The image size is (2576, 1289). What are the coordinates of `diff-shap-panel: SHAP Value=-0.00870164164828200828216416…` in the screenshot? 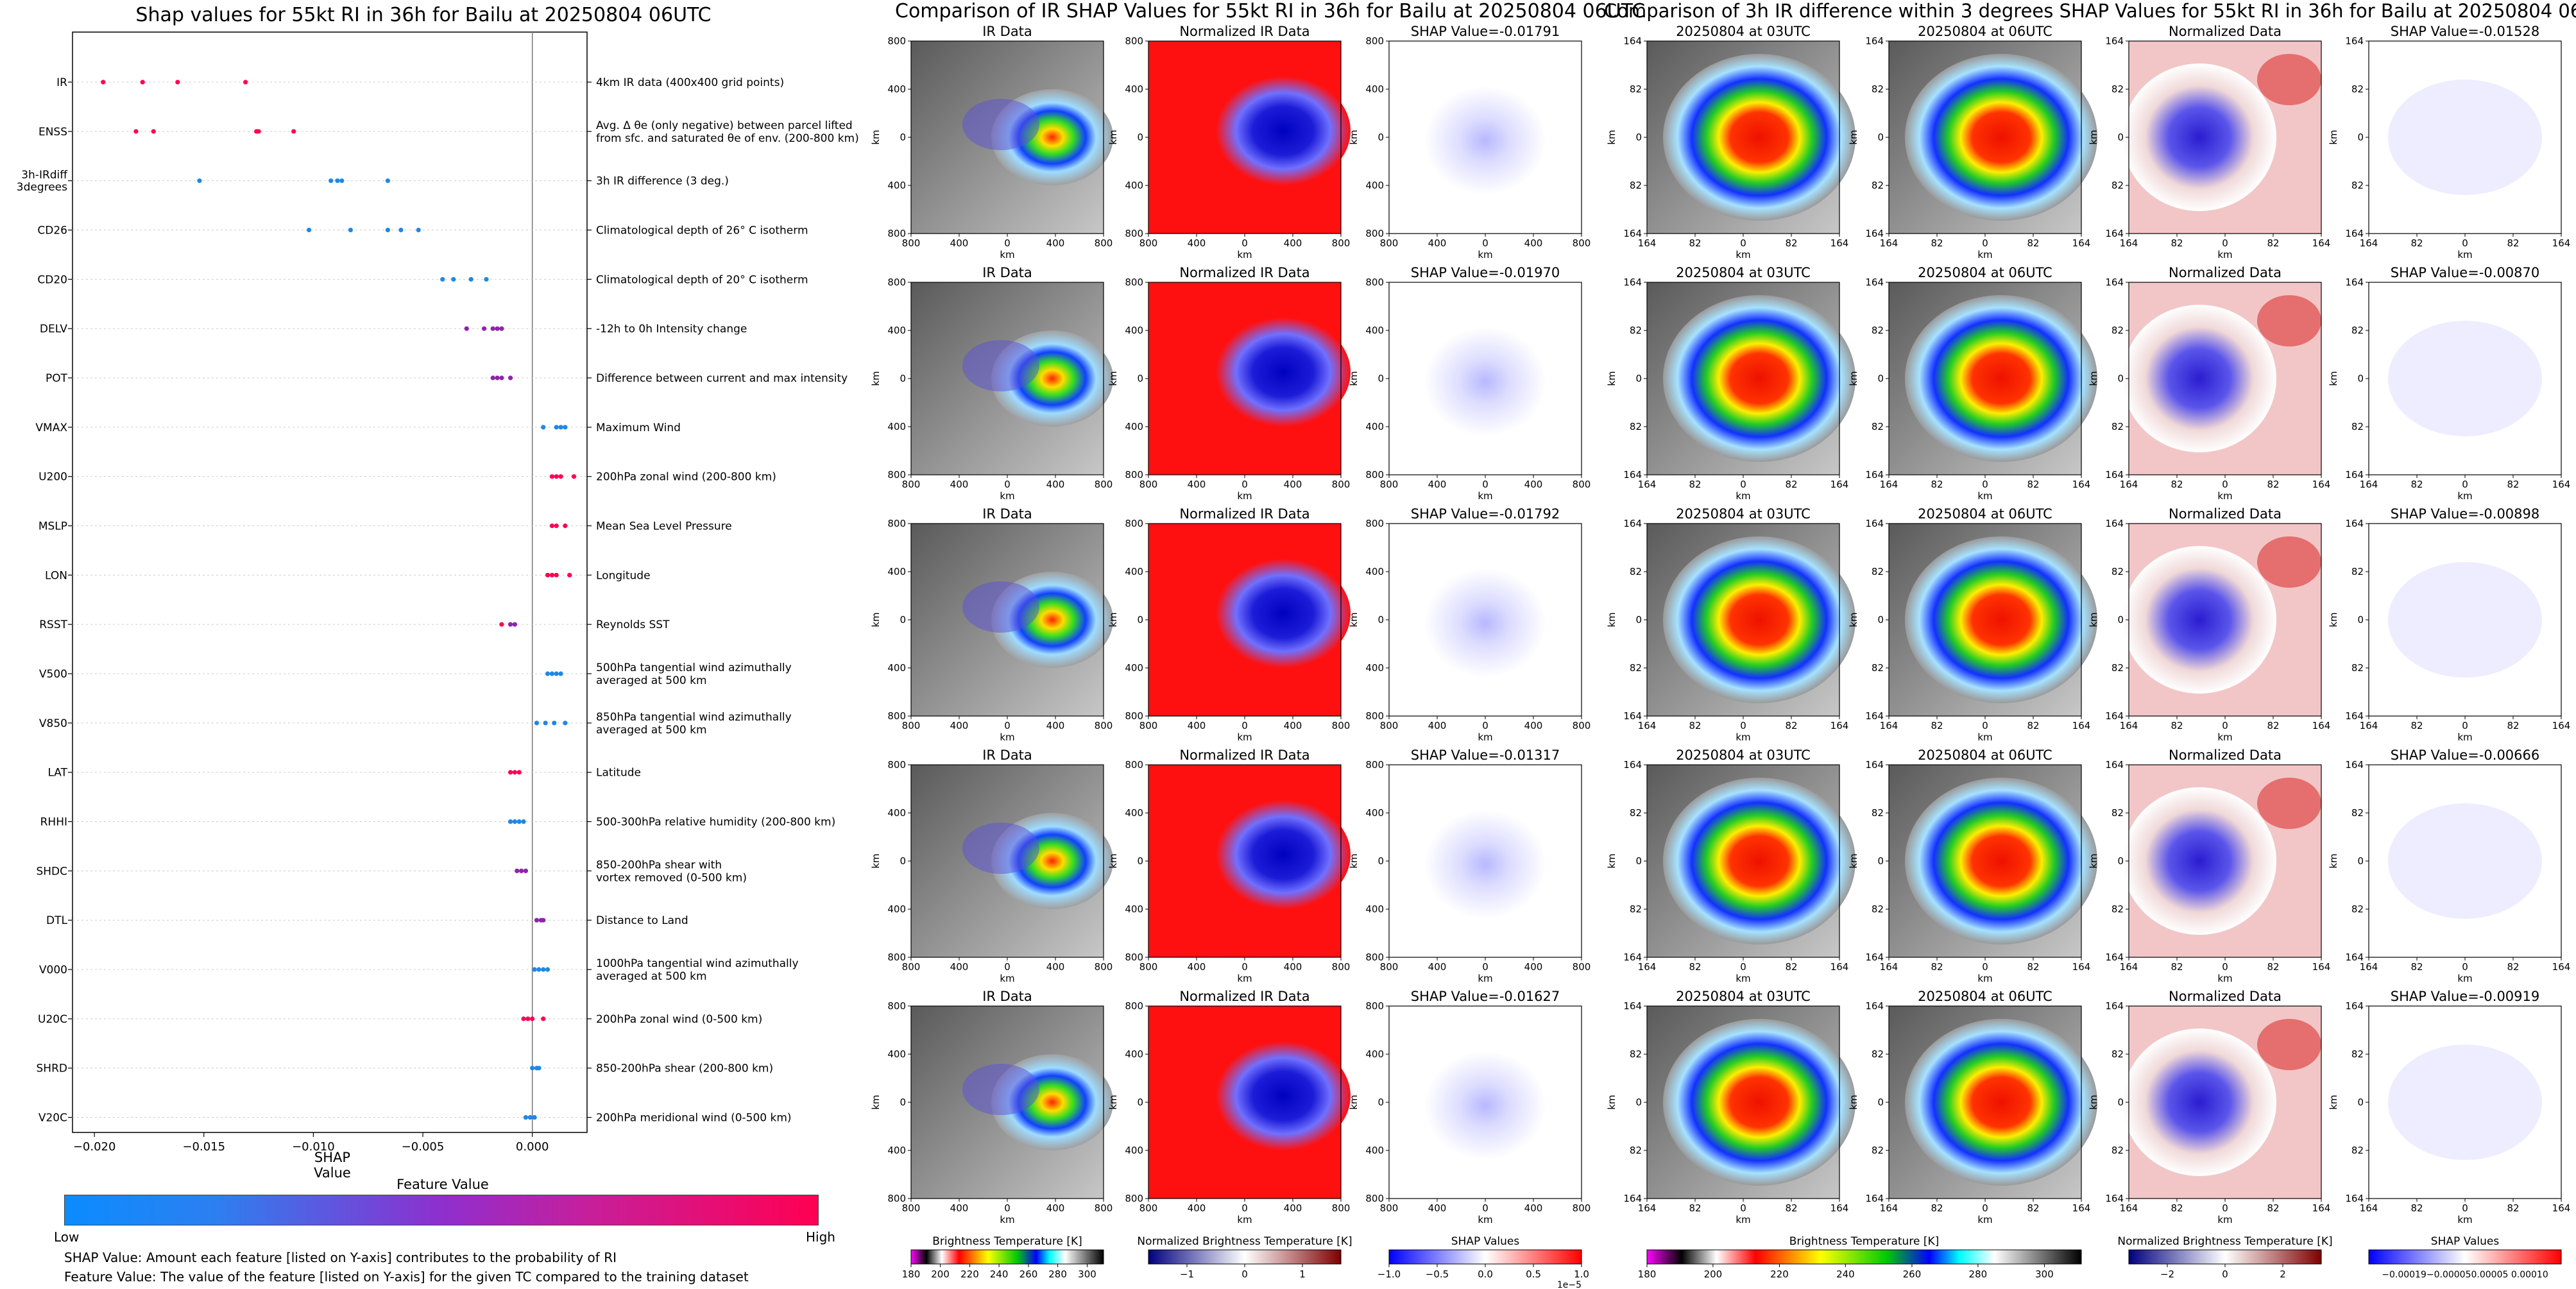 It's located at (2449, 383).